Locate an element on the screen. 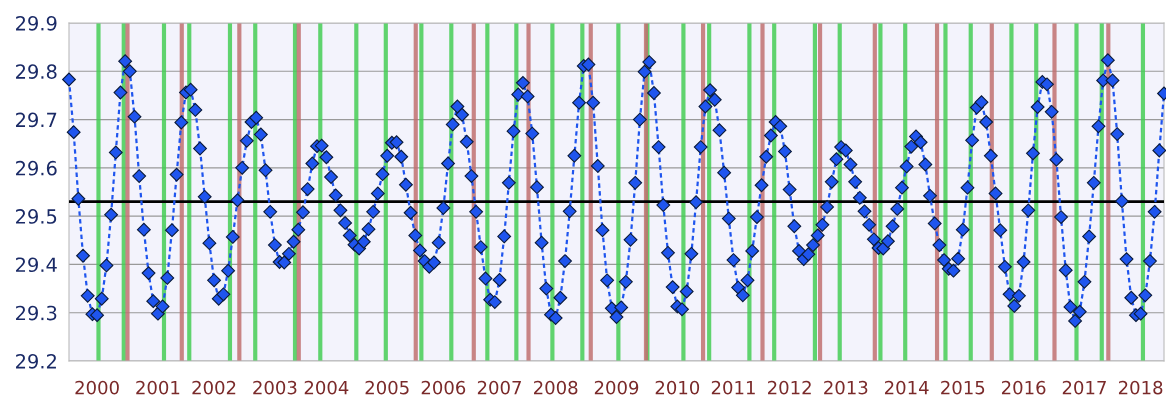 The height and width of the screenshot is (403, 1166). x-tick-label: 2005 is located at coordinates (387, 387).